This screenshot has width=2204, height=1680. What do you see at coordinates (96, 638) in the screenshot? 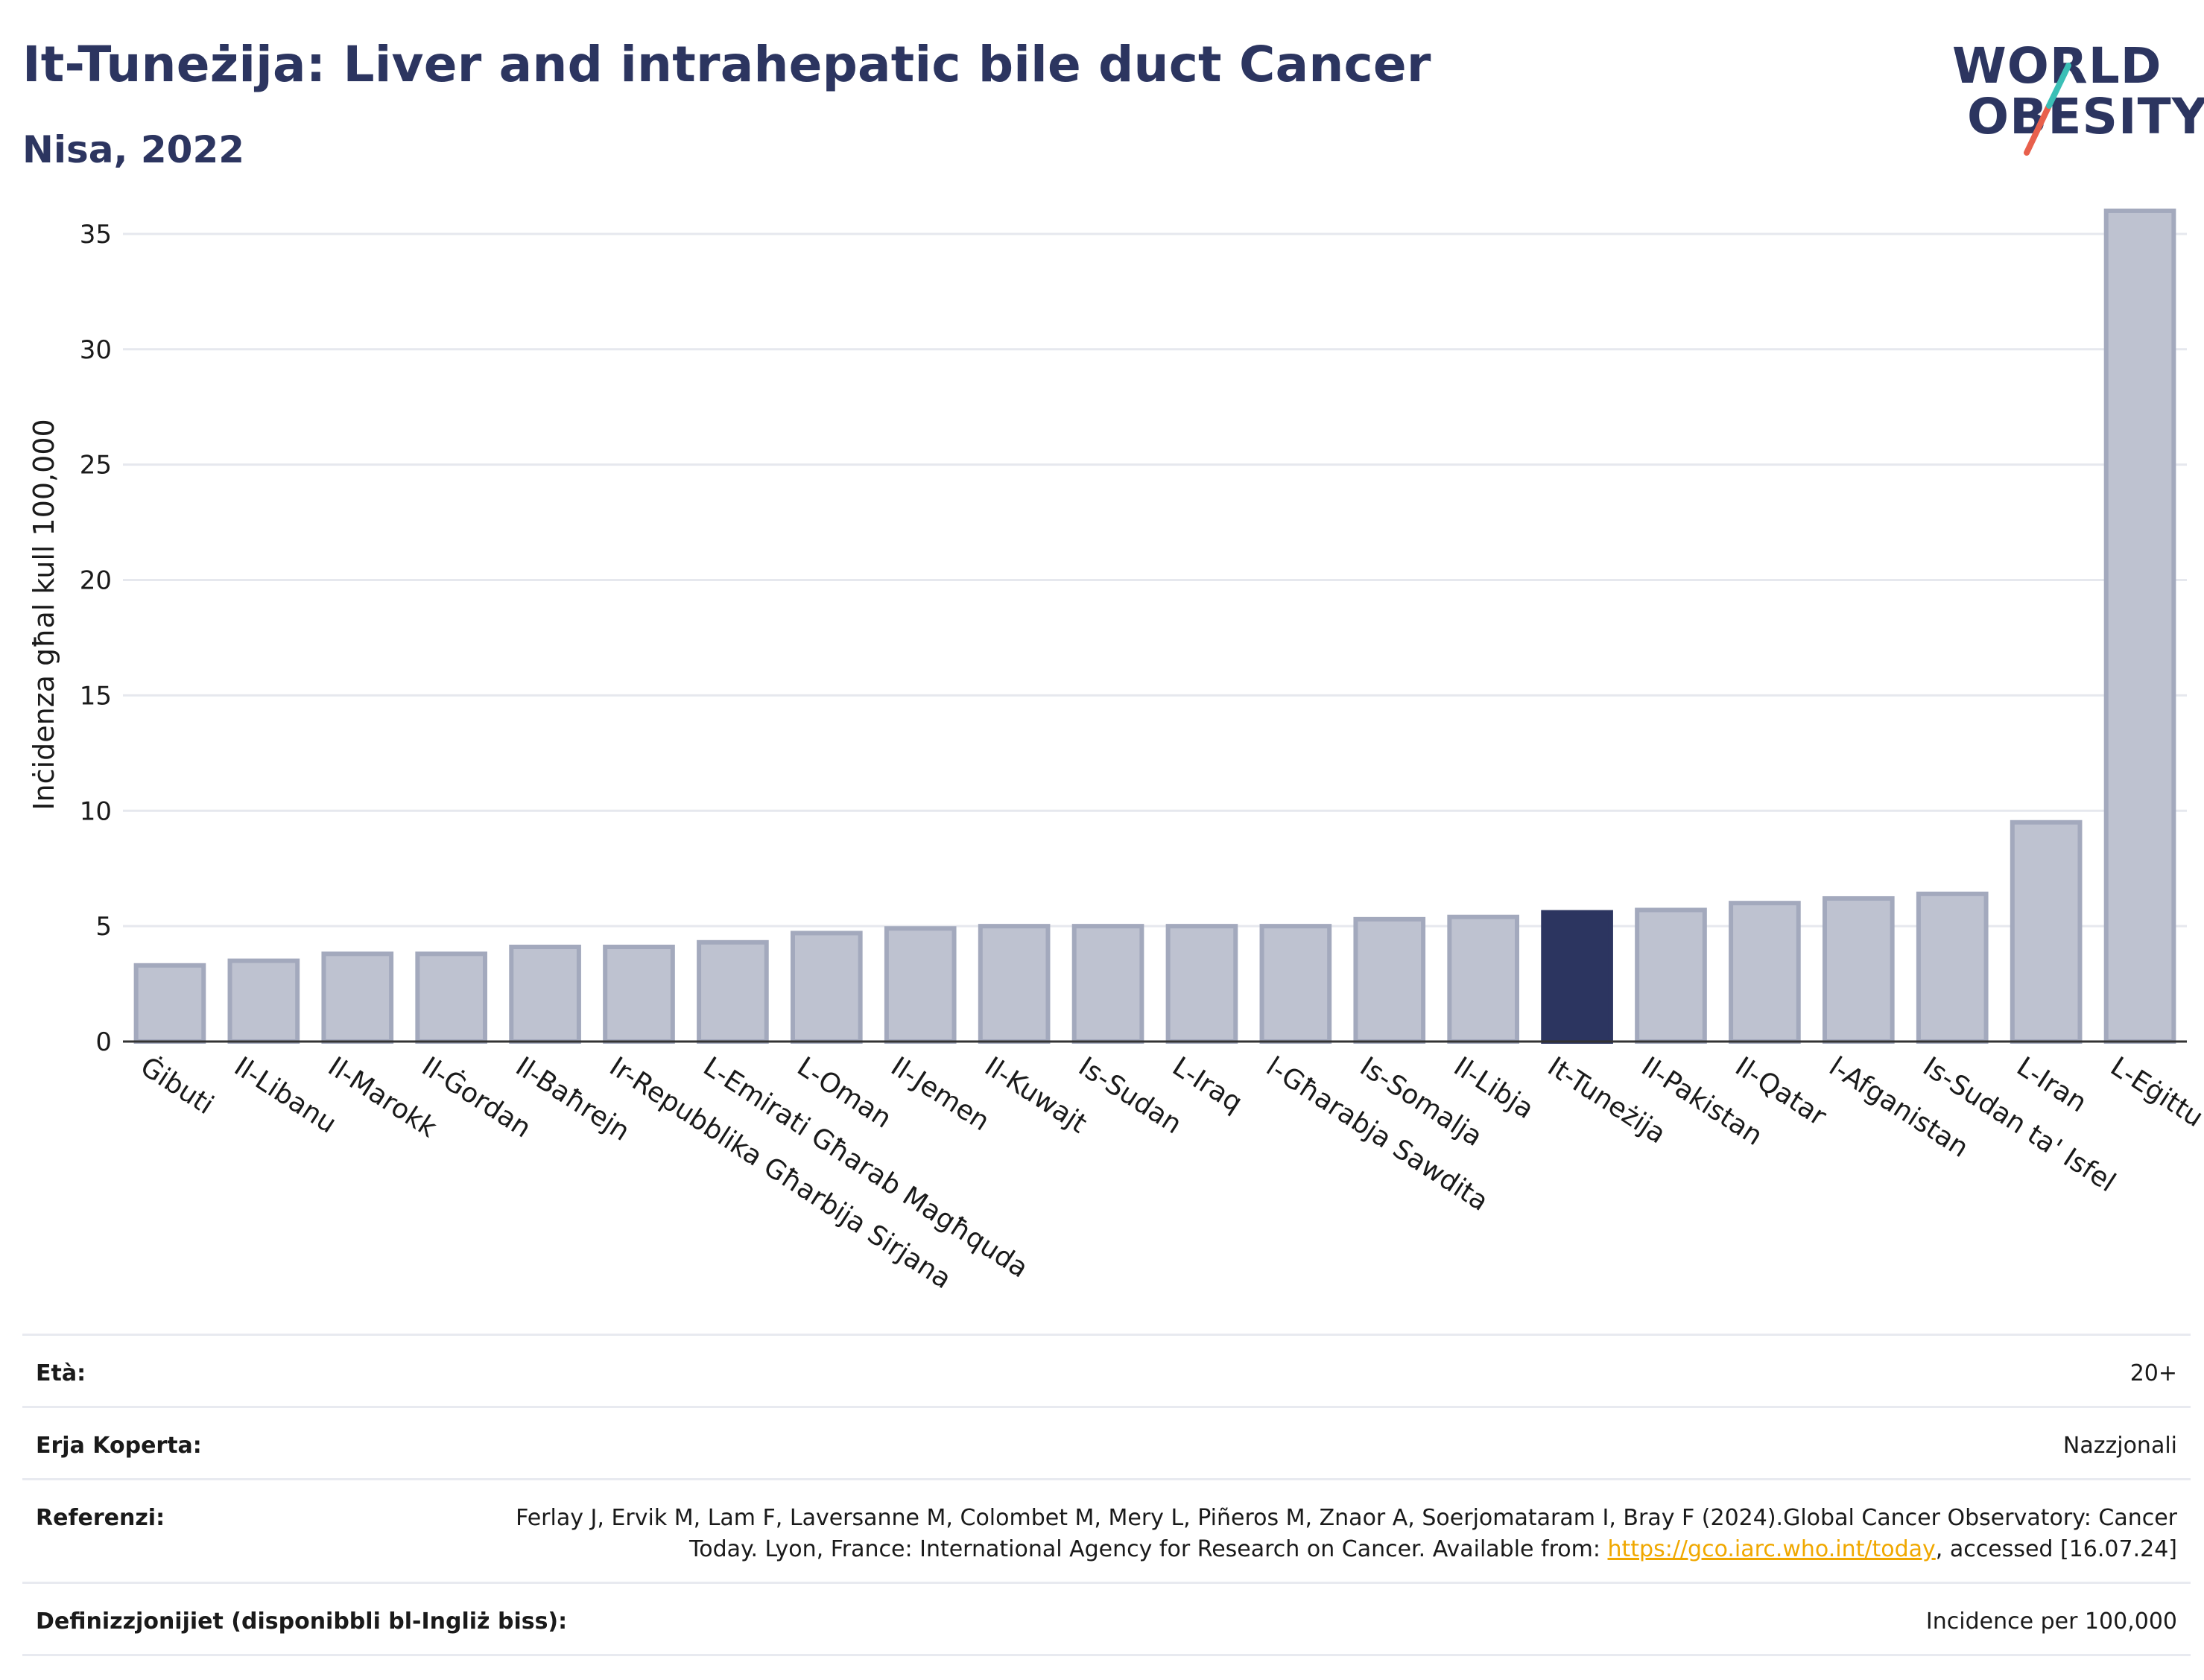
I see `y-axis-ticks: 0 5 10 15 20 25 30 35` at bounding box center [96, 638].